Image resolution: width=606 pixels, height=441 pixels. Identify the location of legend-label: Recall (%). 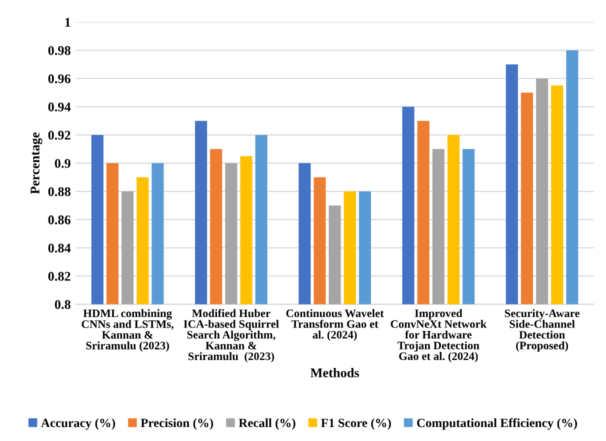
(267, 424).